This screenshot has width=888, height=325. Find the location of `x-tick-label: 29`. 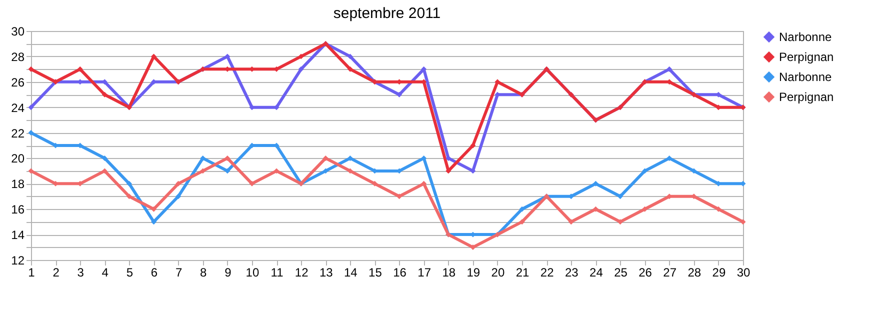

x-tick-label: 29 is located at coordinates (719, 273).